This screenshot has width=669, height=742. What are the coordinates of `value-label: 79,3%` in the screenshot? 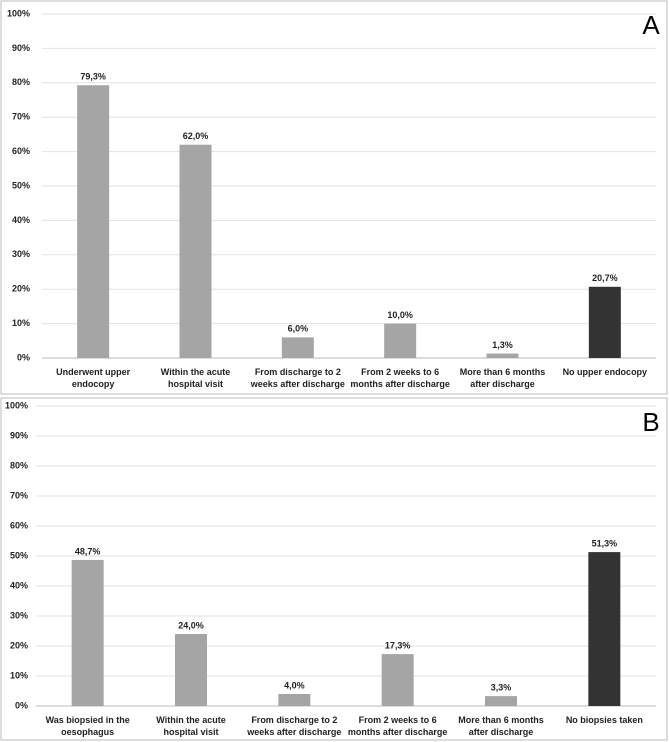 It's located at (93, 77).